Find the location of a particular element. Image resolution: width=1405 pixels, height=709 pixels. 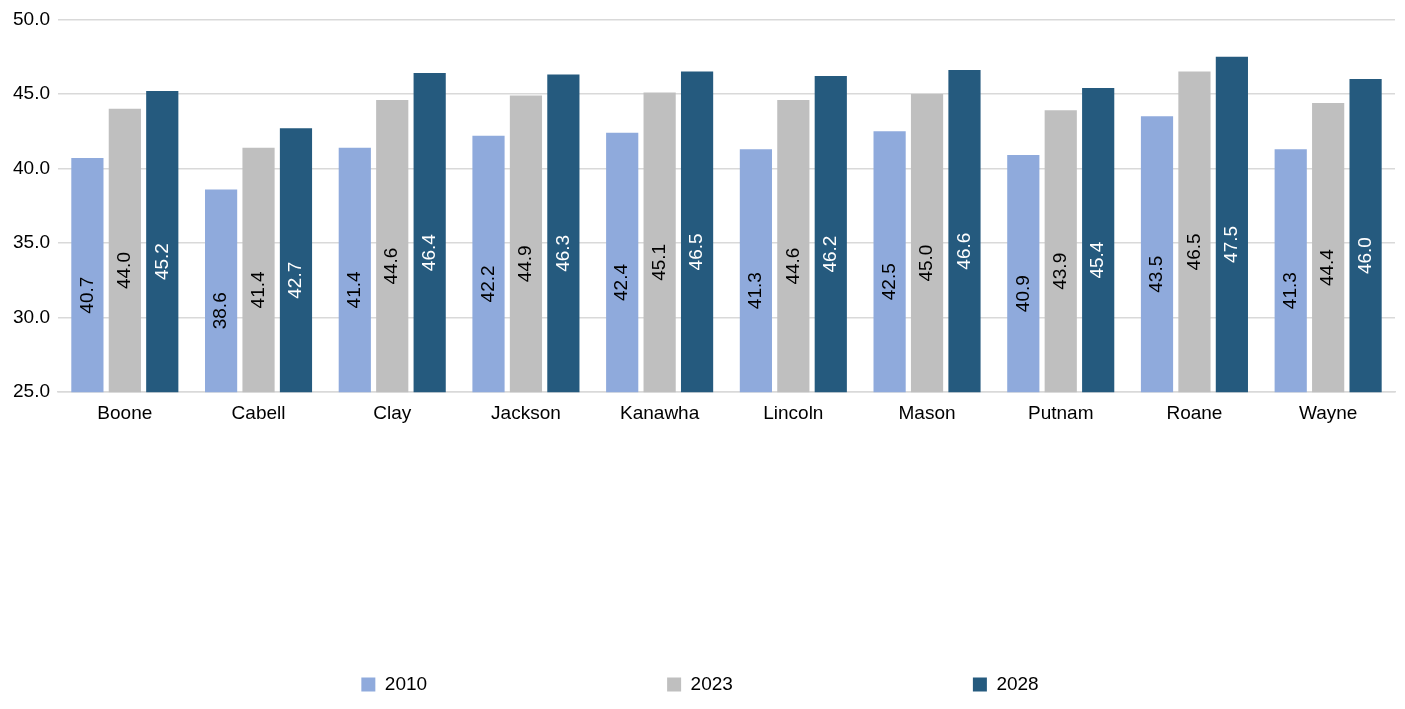

legend-label: 2028 is located at coordinates (1017, 683).